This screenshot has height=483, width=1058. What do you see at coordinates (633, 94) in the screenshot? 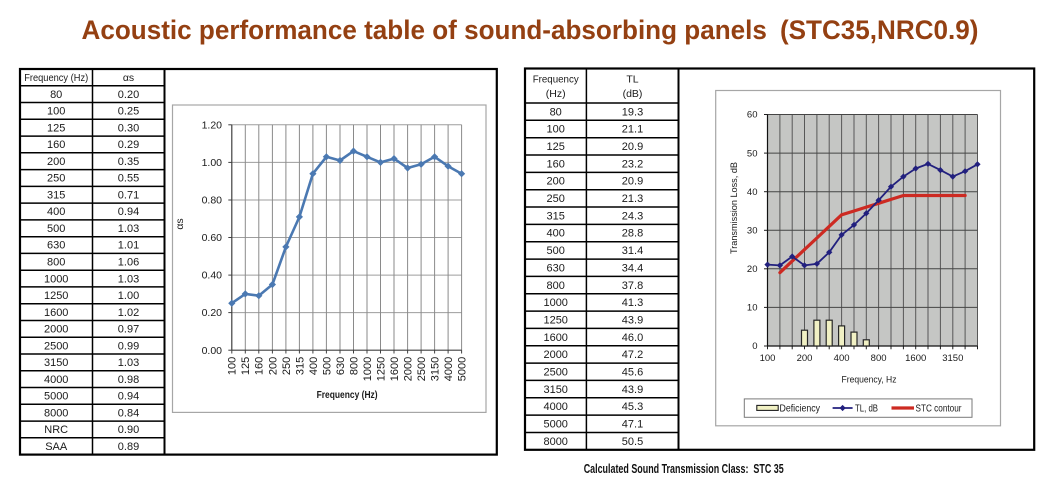
I see `svg-text: (dB)` at bounding box center [633, 94].